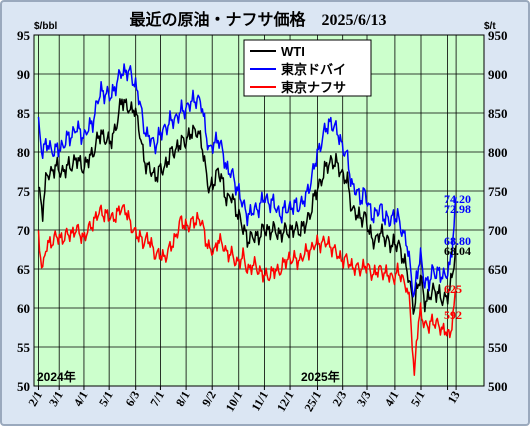  What do you see at coordinates (24, 191) in the screenshot?
I see `left-tick-label: 75` at bounding box center [24, 191].